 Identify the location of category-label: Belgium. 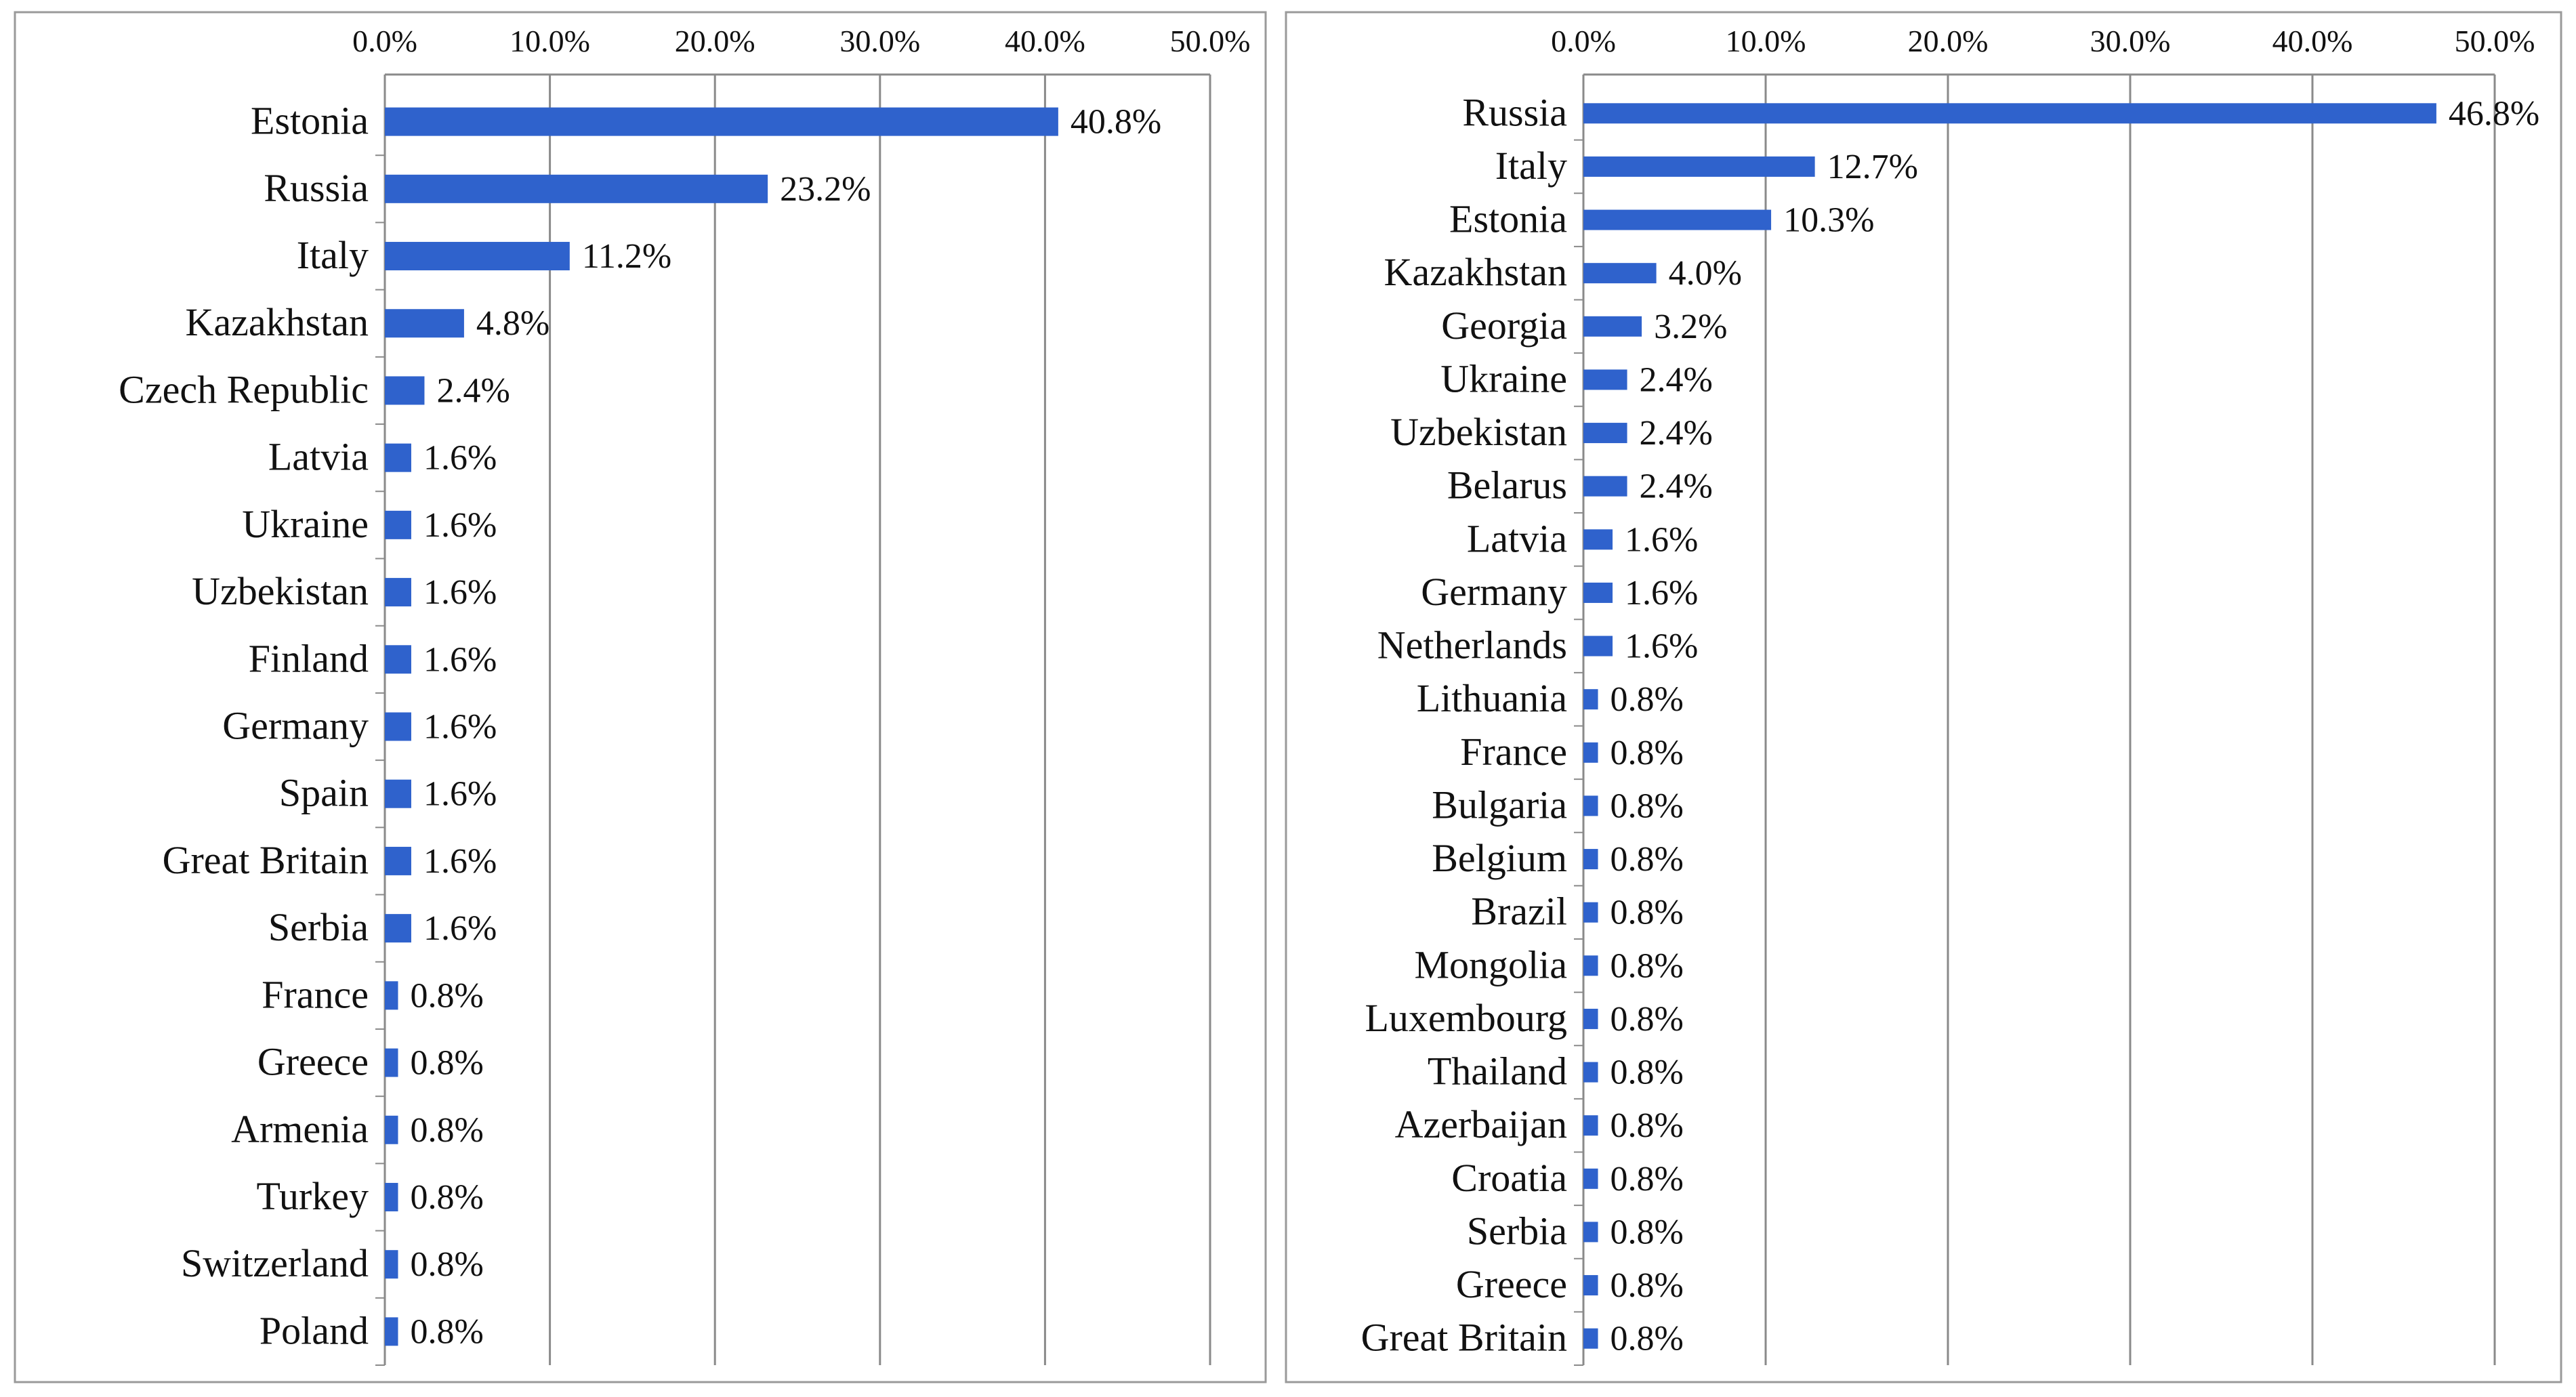
(1499, 858).